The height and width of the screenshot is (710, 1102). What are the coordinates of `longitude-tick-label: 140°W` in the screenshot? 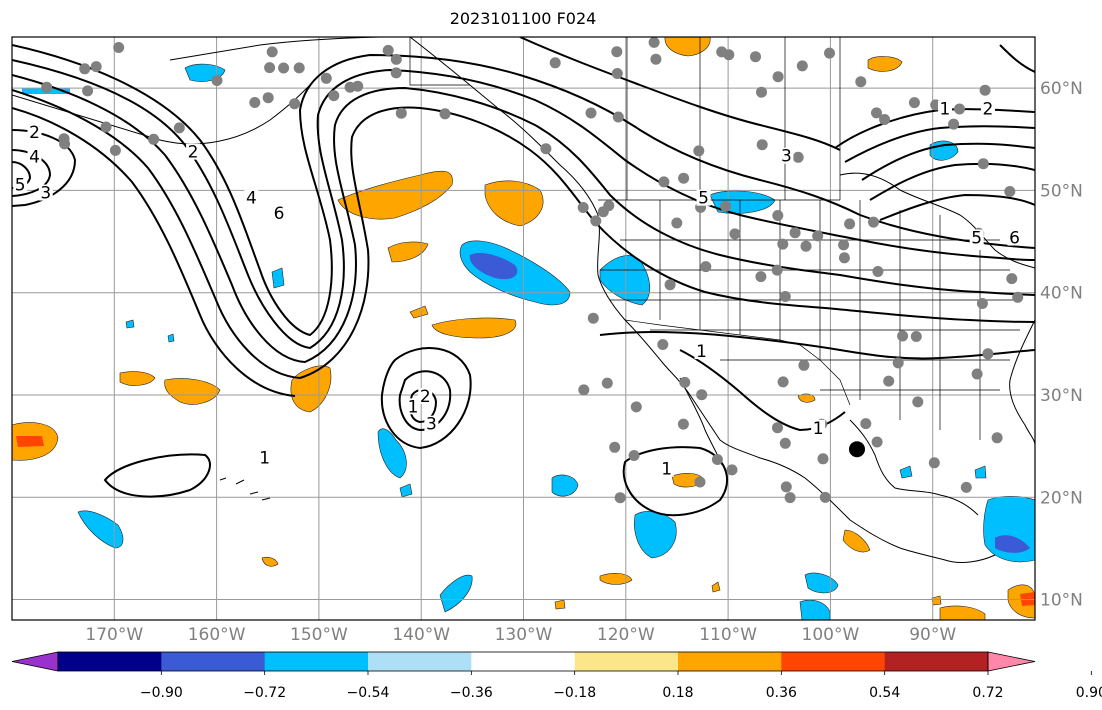 It's located at (421, 635).